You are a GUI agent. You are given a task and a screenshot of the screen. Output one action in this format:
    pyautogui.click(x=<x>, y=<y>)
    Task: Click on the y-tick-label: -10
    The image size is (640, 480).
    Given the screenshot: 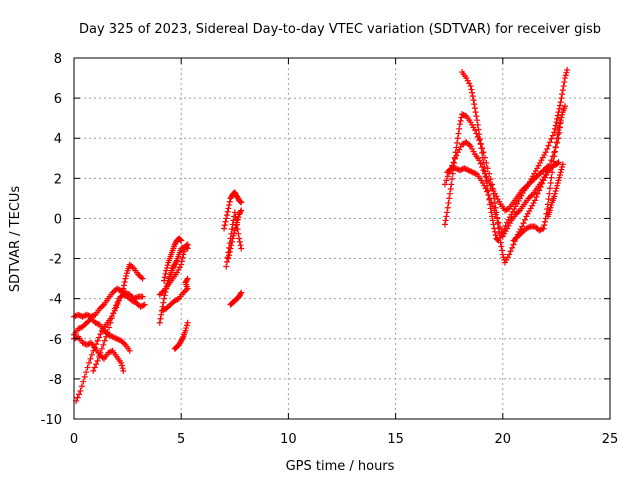 What is the action you would take?
    pyautogui.click(x=51, y=420)
    